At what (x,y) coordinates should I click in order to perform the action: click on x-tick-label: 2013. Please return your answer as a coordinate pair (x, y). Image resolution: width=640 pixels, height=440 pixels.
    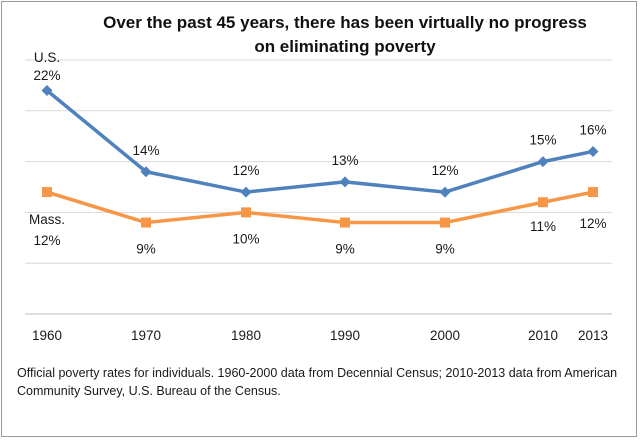
    Looking at the image, I should click on (593, 335).